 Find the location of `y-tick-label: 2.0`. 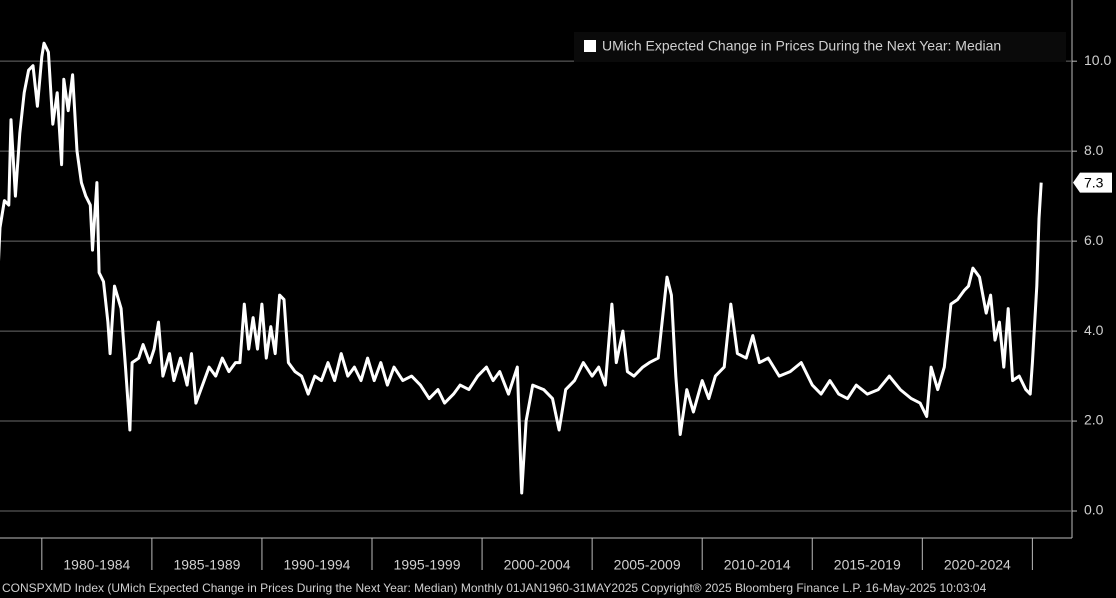

y-tick-label: 2.0 is located at coordinates (1094, 420).